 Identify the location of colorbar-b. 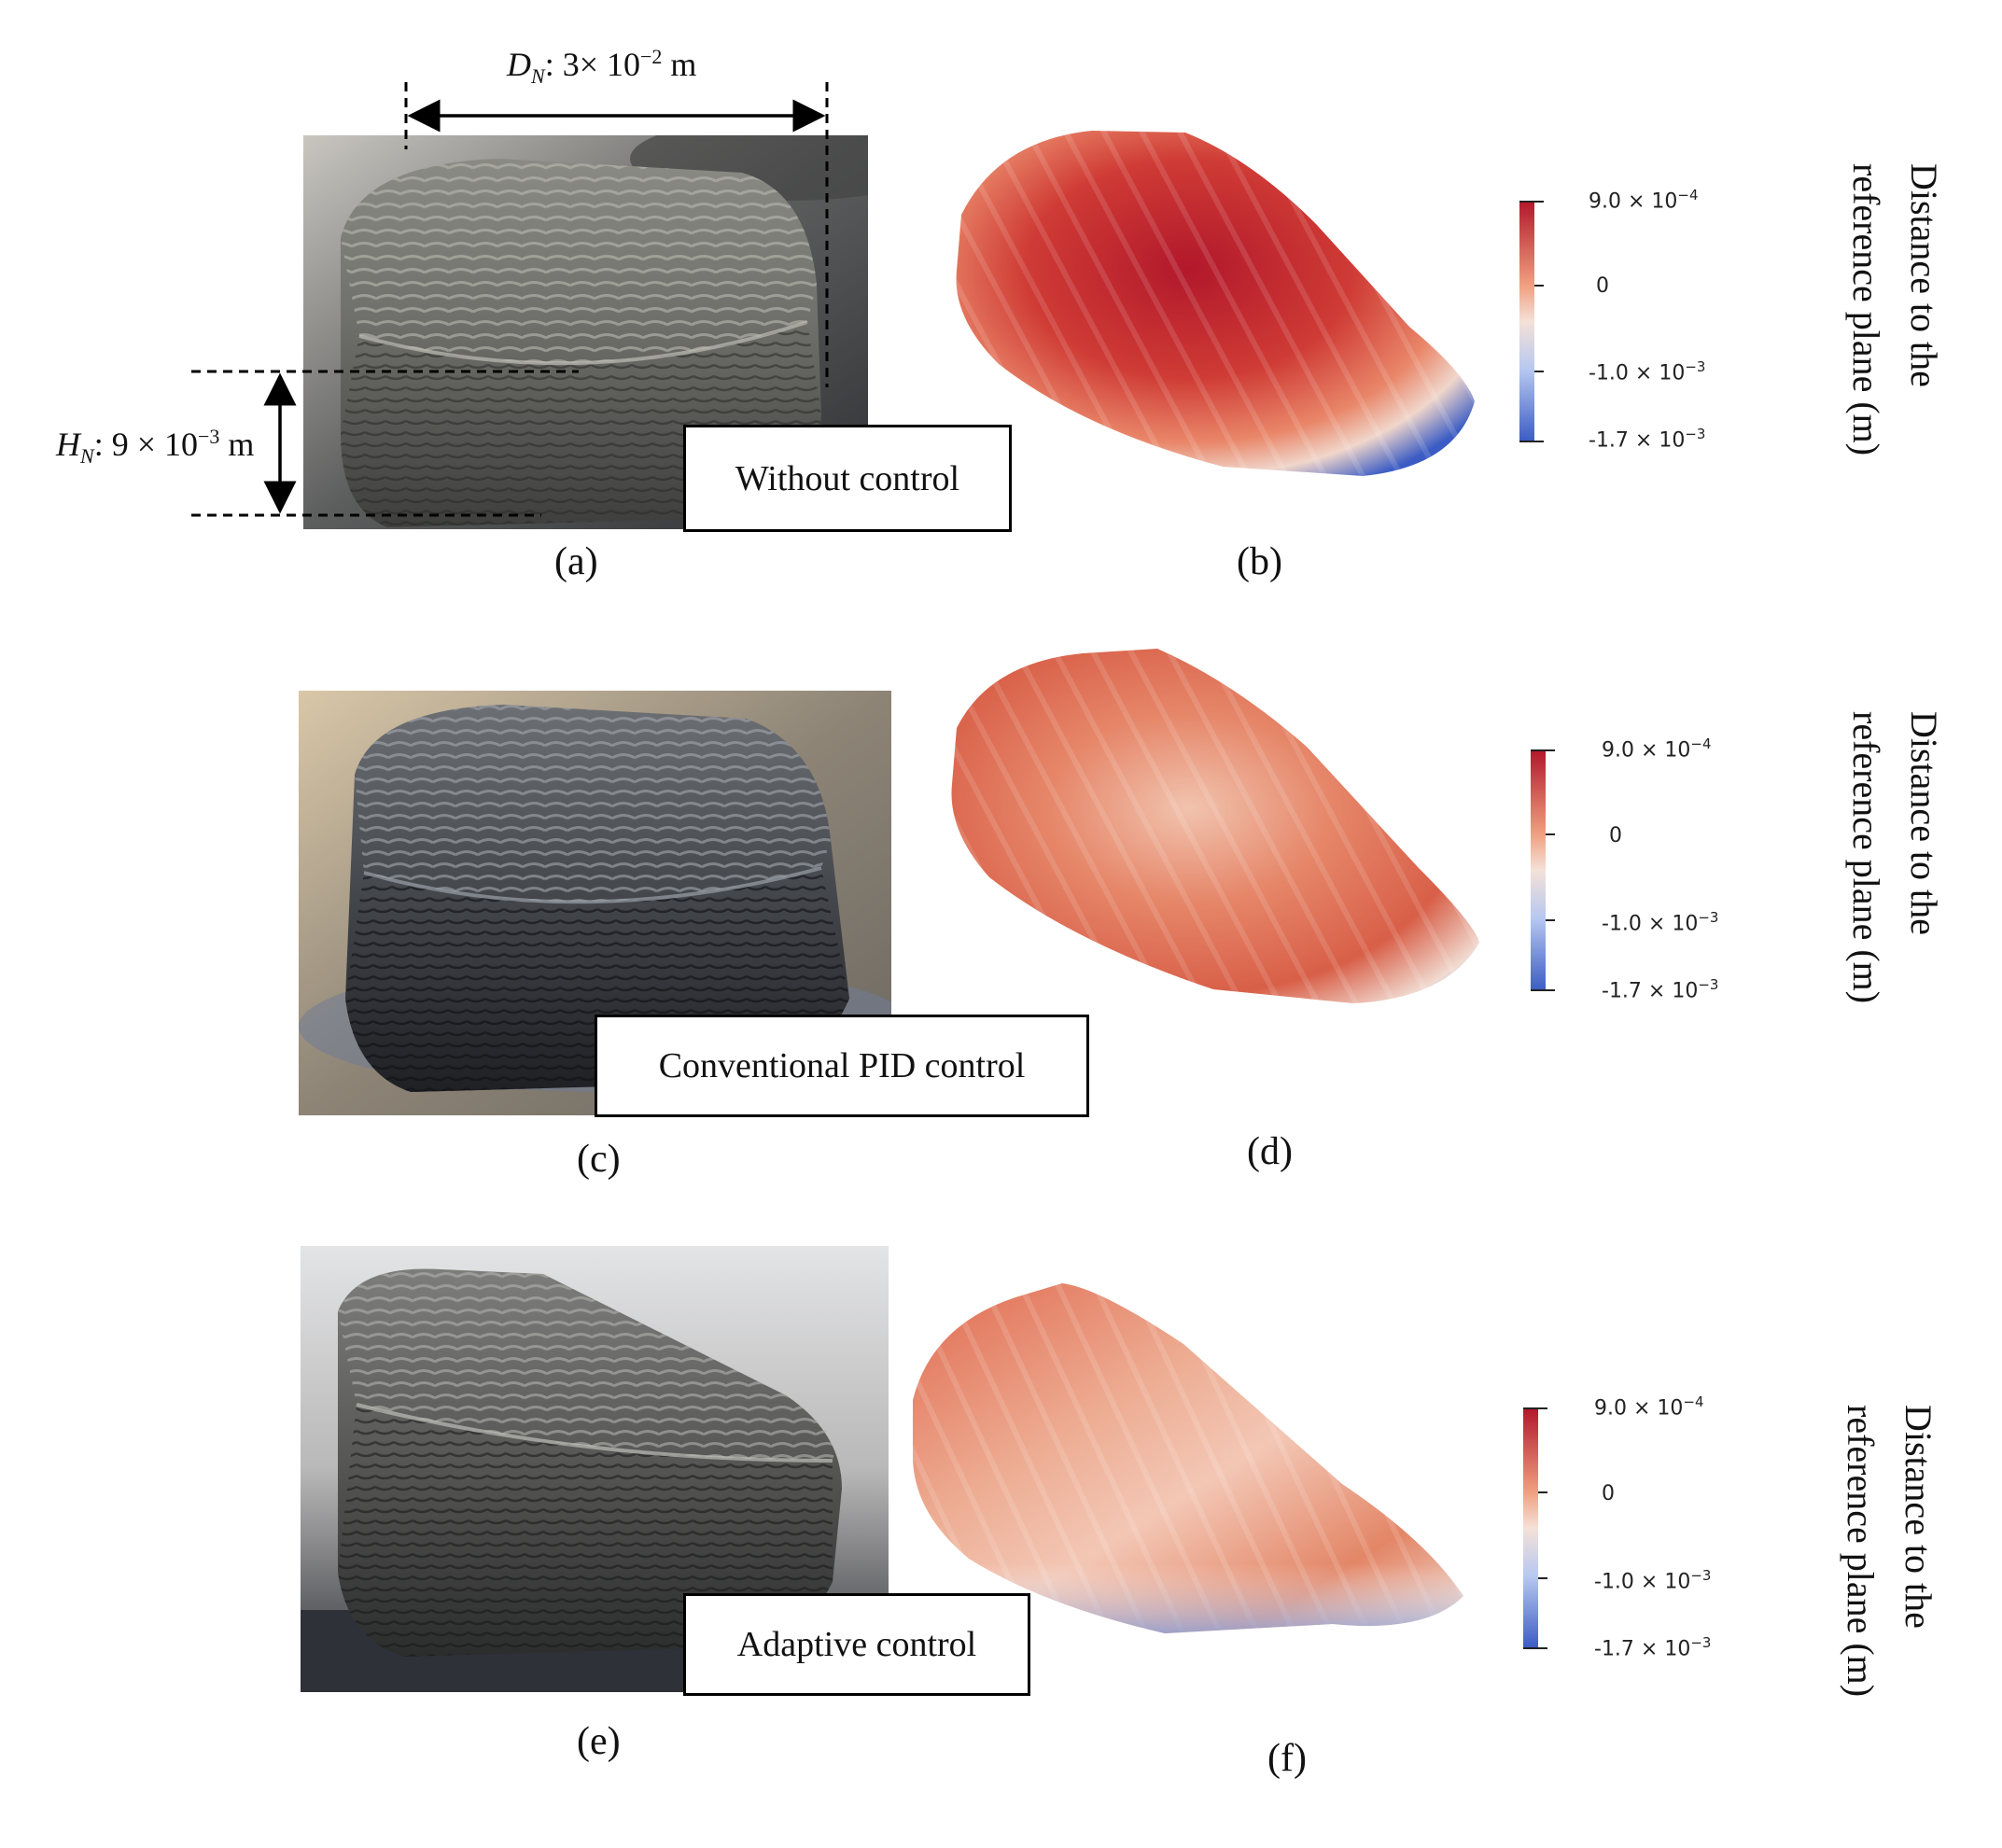
(1533, 323).